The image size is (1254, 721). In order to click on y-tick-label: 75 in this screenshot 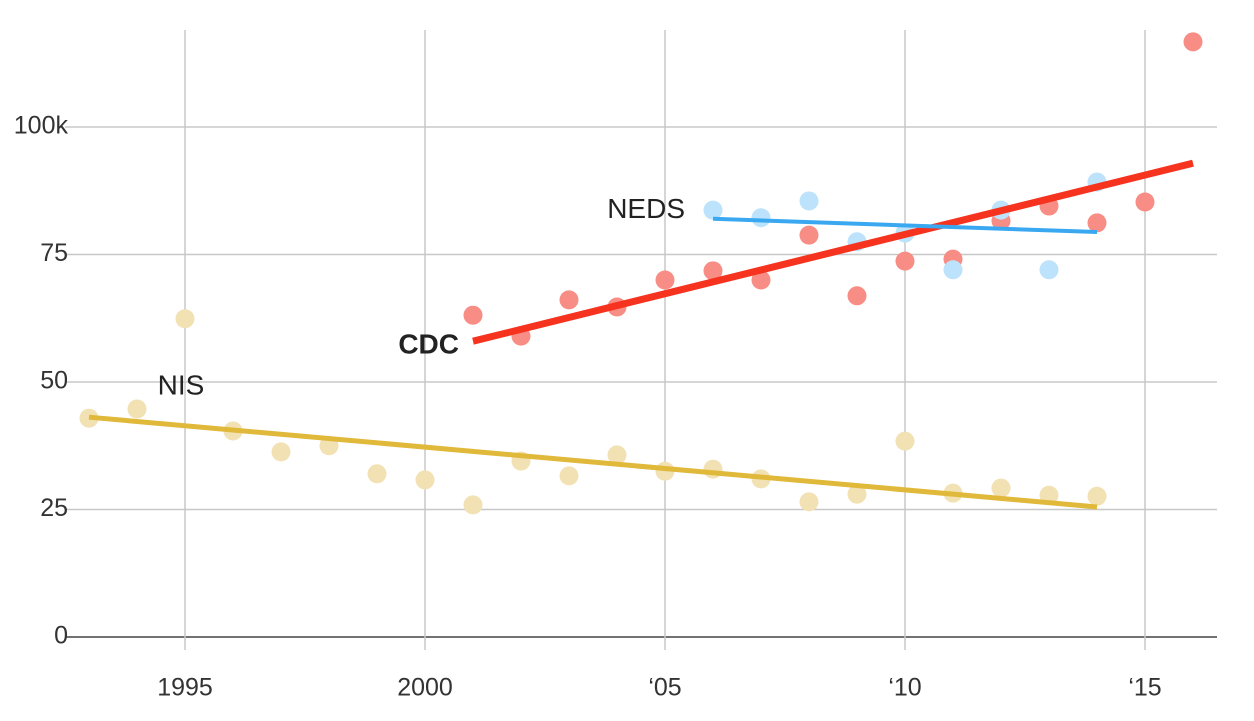, I will do `click(54, 253)`.